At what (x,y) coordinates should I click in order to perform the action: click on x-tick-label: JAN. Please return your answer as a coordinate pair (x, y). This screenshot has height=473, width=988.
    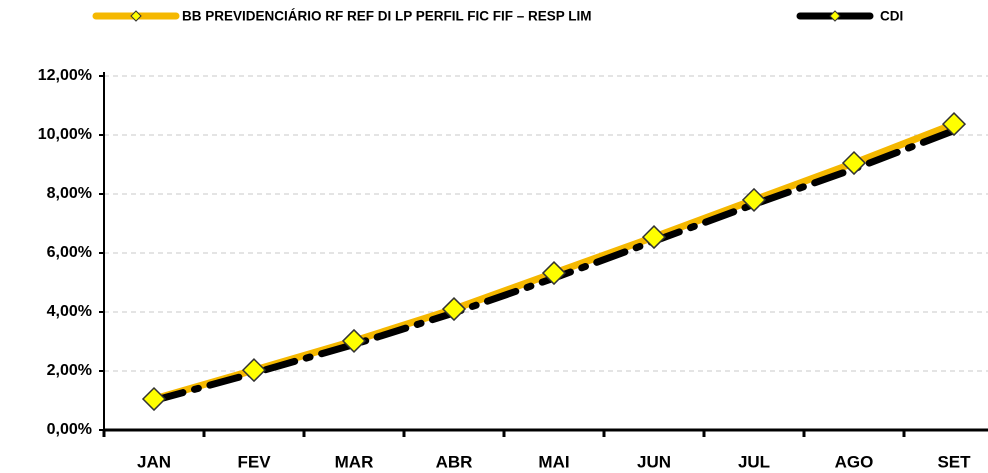
    Looking at the image, I should click on (154, 461).